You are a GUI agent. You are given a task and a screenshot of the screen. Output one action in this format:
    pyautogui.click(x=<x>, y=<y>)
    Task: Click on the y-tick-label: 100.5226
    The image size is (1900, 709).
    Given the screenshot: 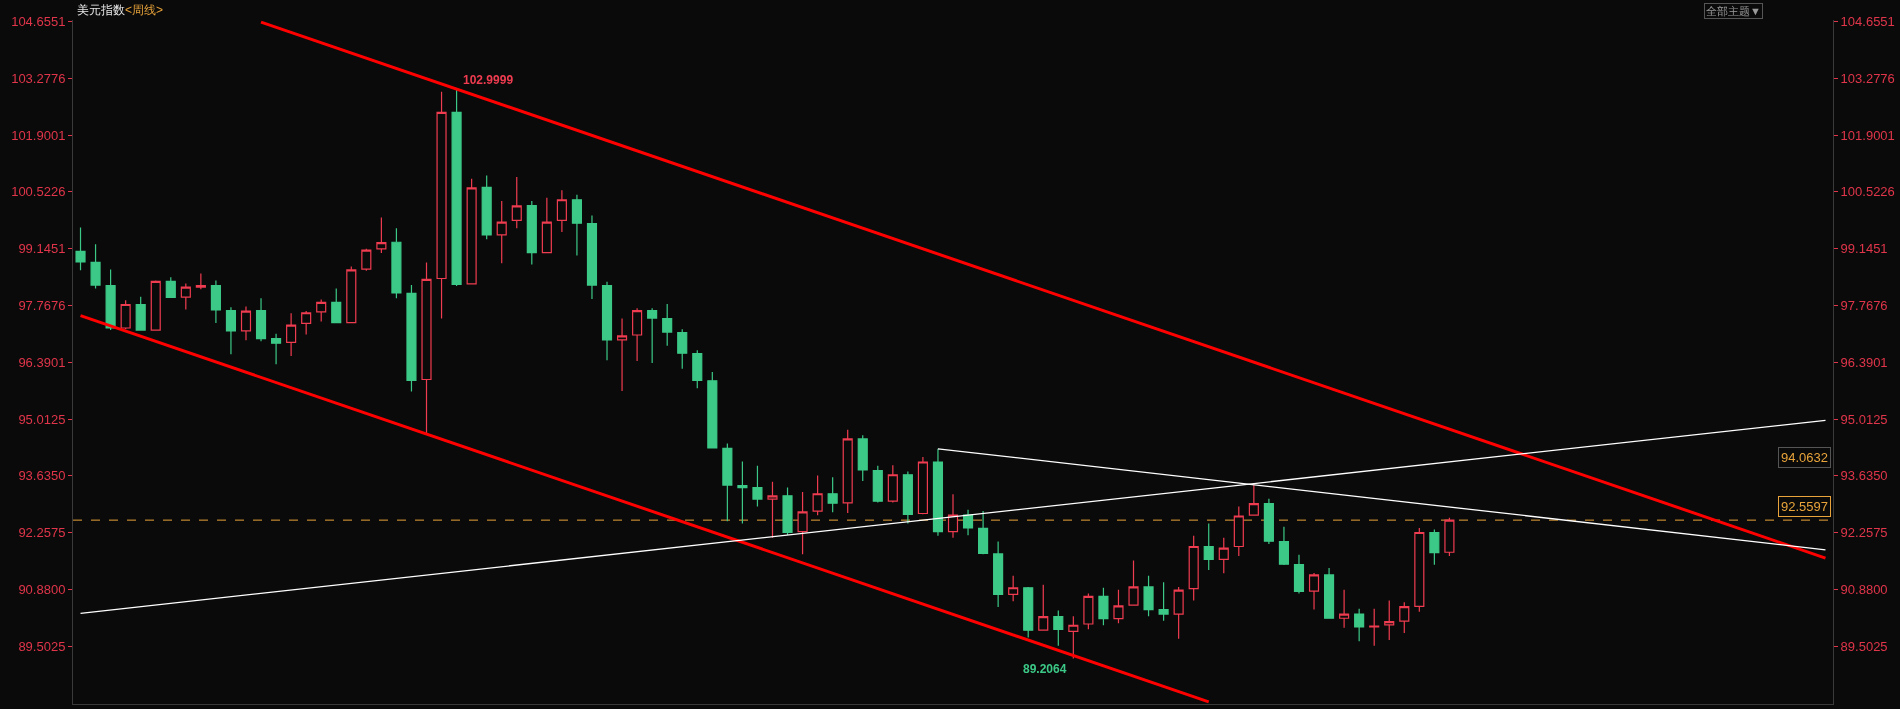 What is the action you would take?
    pyautogui.click(x=38, y=192)
    